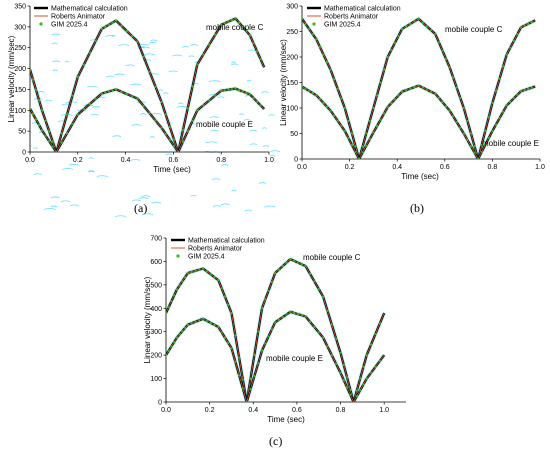 The width and height of the screenshot is (550, 454). What do you see at coordinates (156, 309) in the screenshot?
I see `y-tick-label: 400` at bounding box center [156, 309].